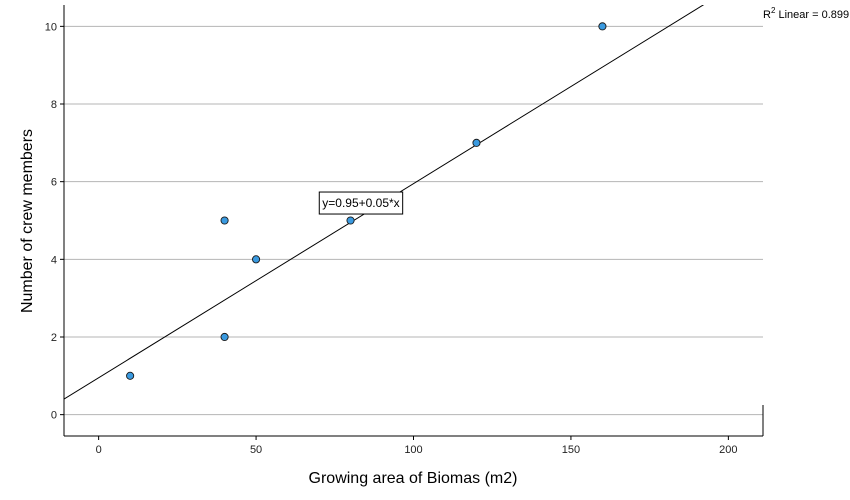 This screenshot has width=850, height=500. I want to click on r-squared-label: R2 Linear = 0.899, so click(806, 13).